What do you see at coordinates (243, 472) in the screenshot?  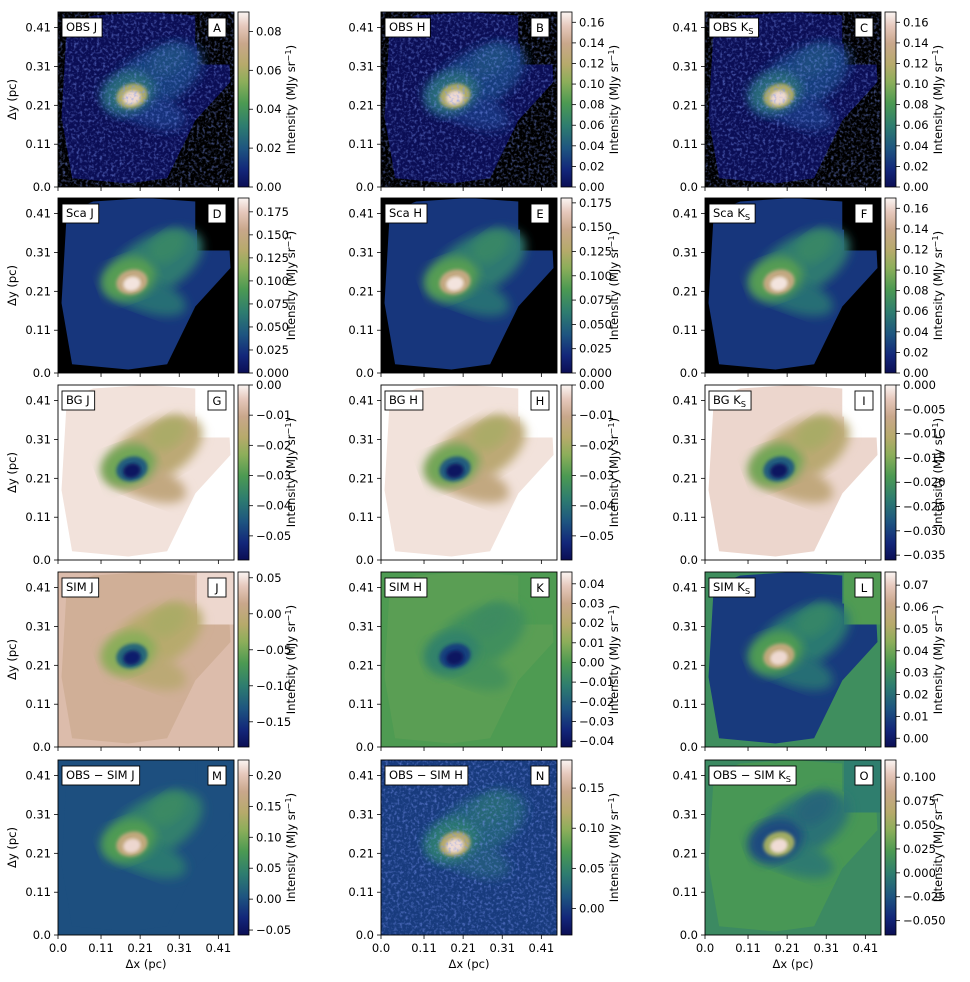 I see `colorbar-gradient` at bounding box center [243, 472].